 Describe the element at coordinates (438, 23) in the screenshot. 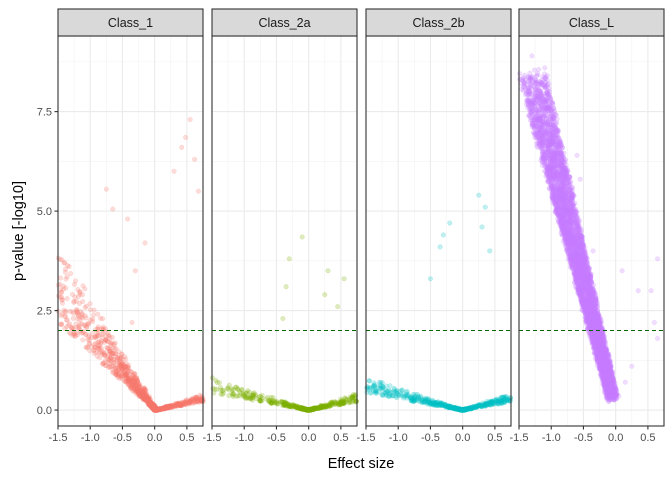

I see `facet-label: Class_2b` at that location.